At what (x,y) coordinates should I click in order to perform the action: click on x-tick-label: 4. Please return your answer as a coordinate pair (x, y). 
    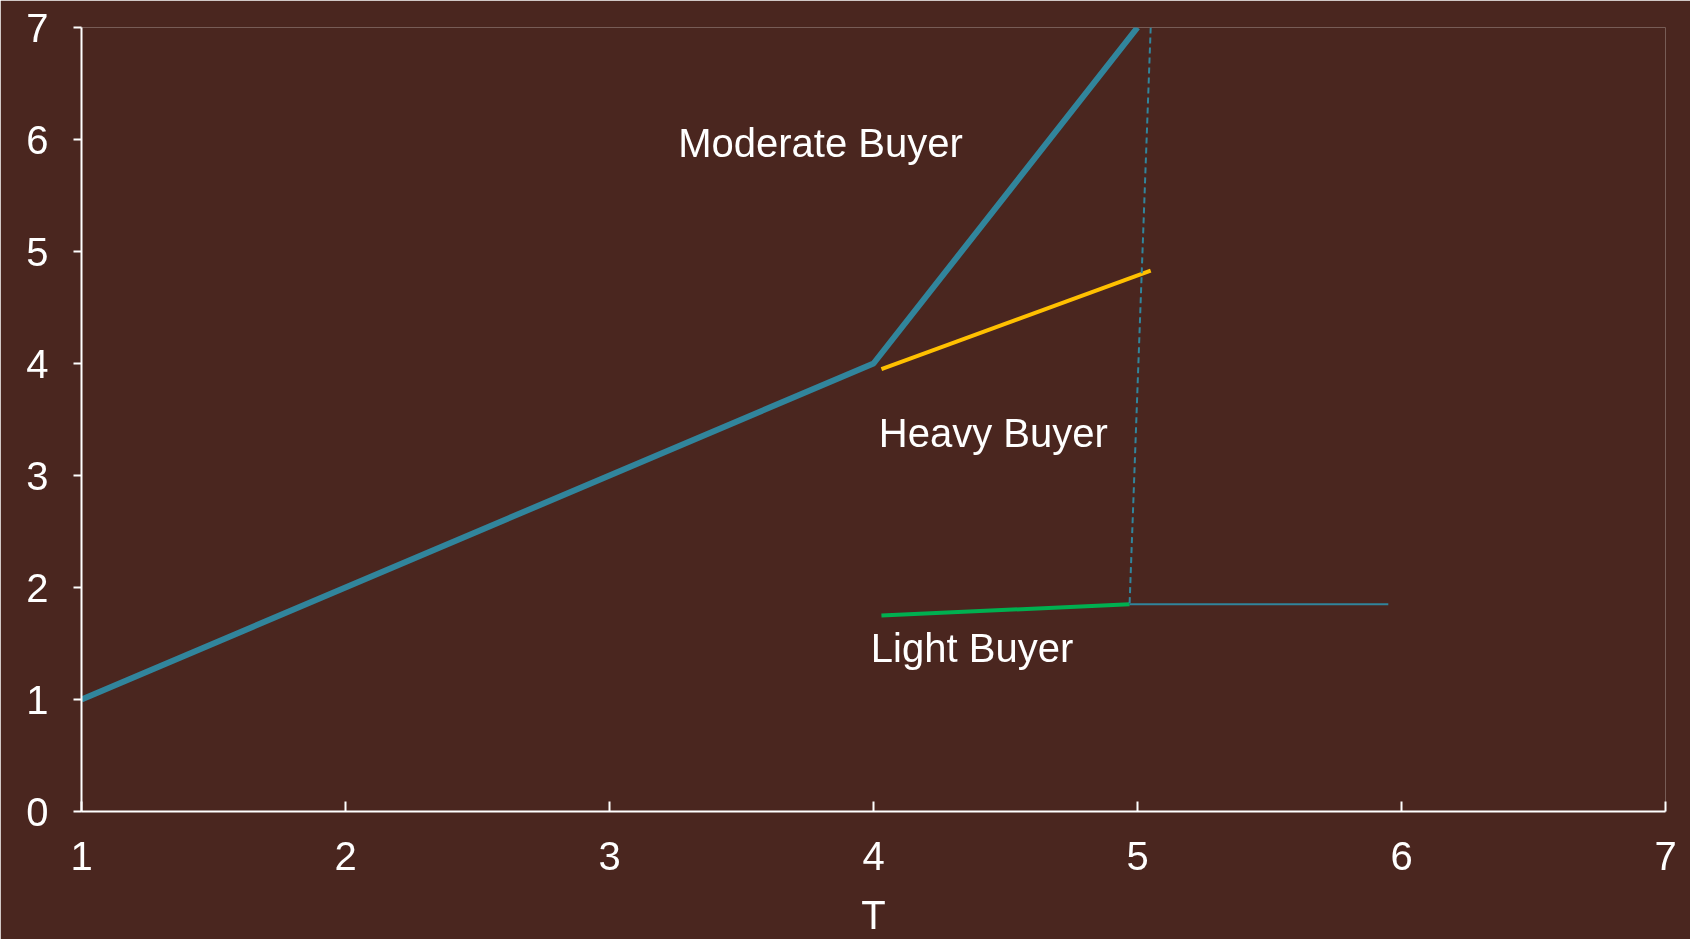
    Looking at the image, I should click on (873, 855).